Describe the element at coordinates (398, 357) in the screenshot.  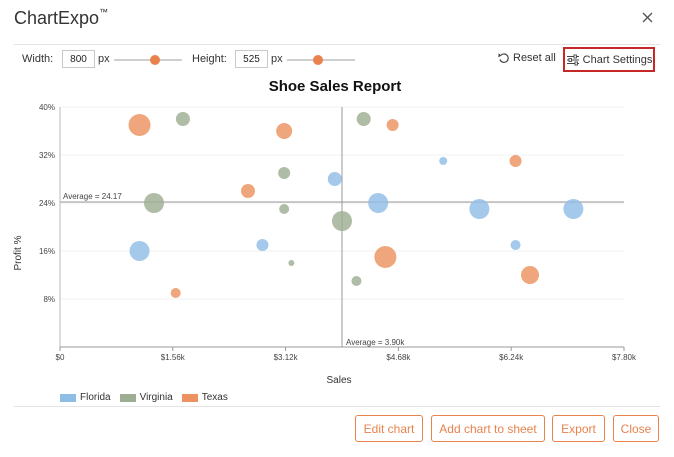
I see `x-tick-label: $4.68k` at that location.